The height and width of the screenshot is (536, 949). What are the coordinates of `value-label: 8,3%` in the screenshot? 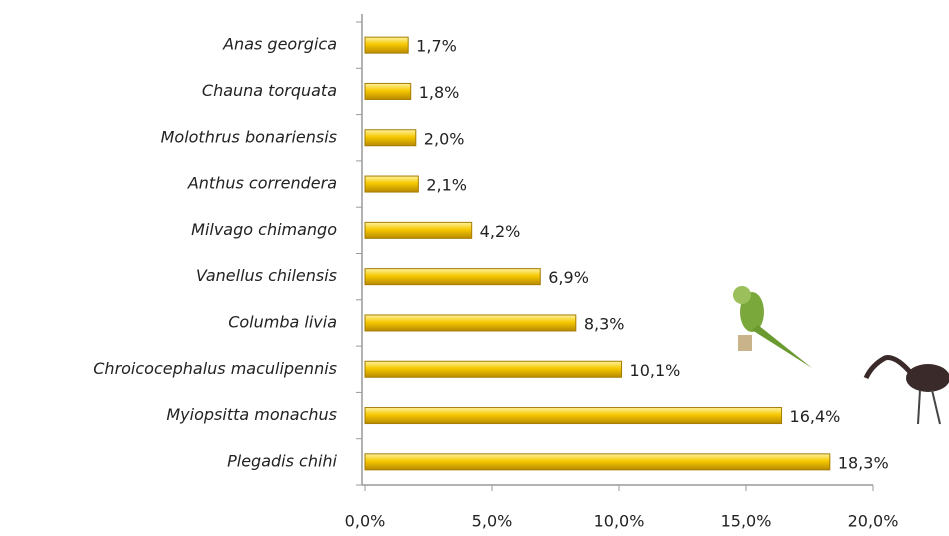 It's located at (604, 323).